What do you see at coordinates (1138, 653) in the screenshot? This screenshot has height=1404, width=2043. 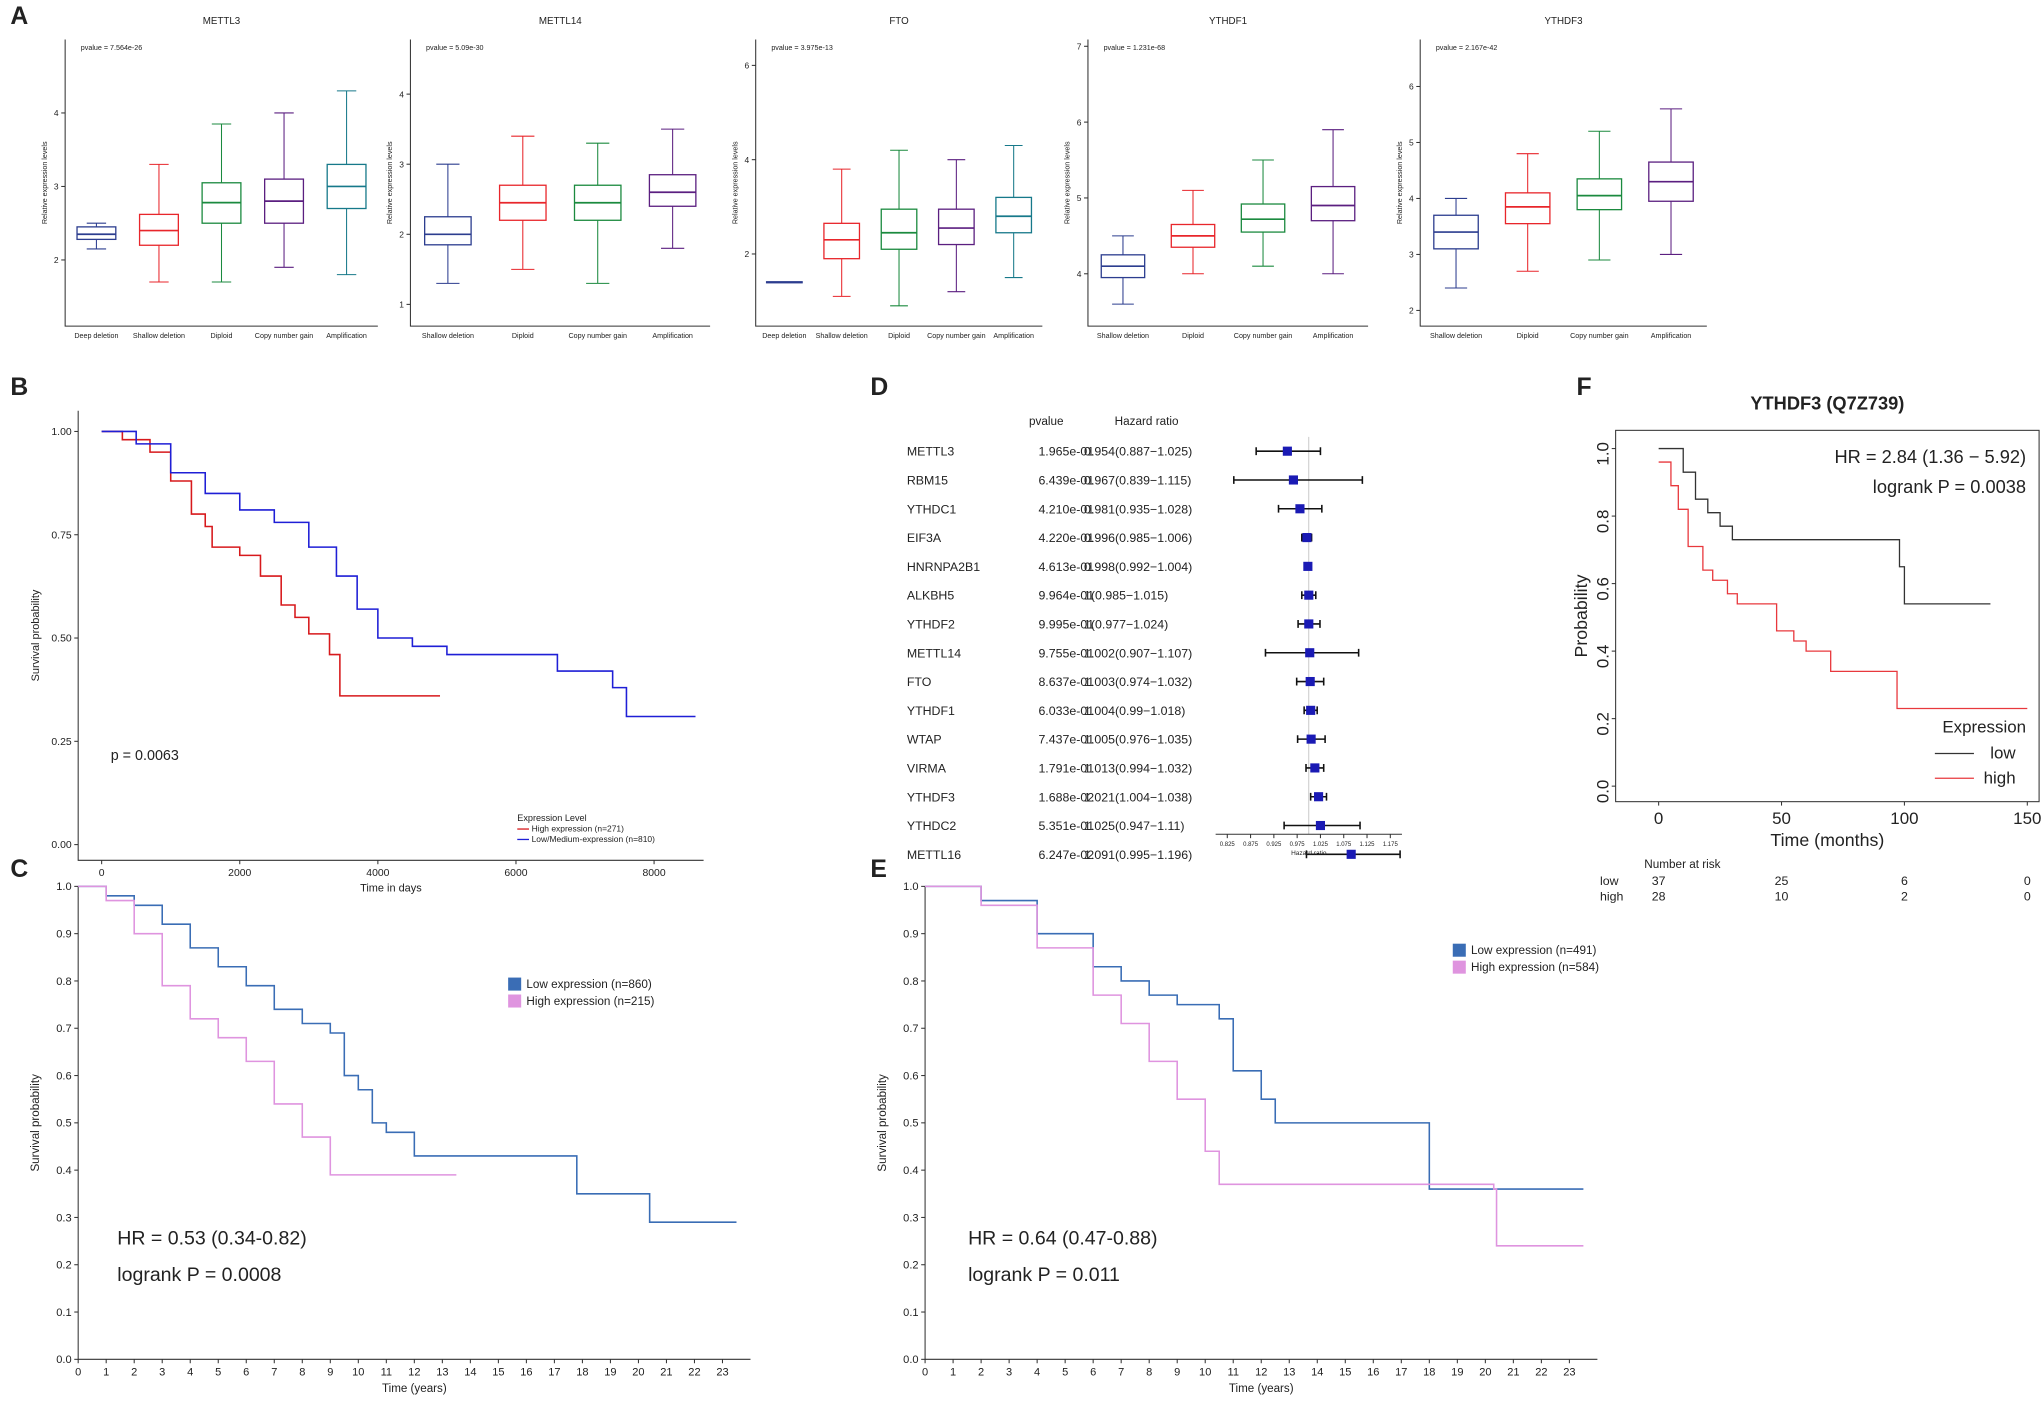 I see `row-hr-label: 1.002(0.907−1.107)` at bounding box center [1138, 653].